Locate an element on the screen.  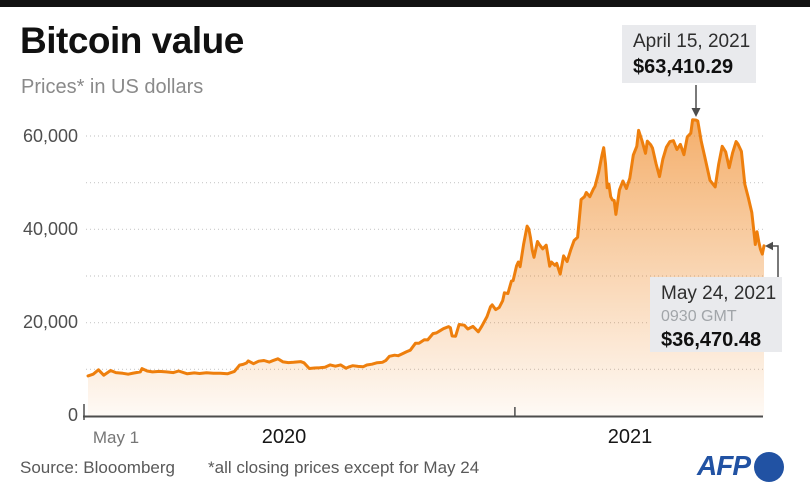
annotation-april-date: April 15, 2021 is located at coordinates (692, 41).